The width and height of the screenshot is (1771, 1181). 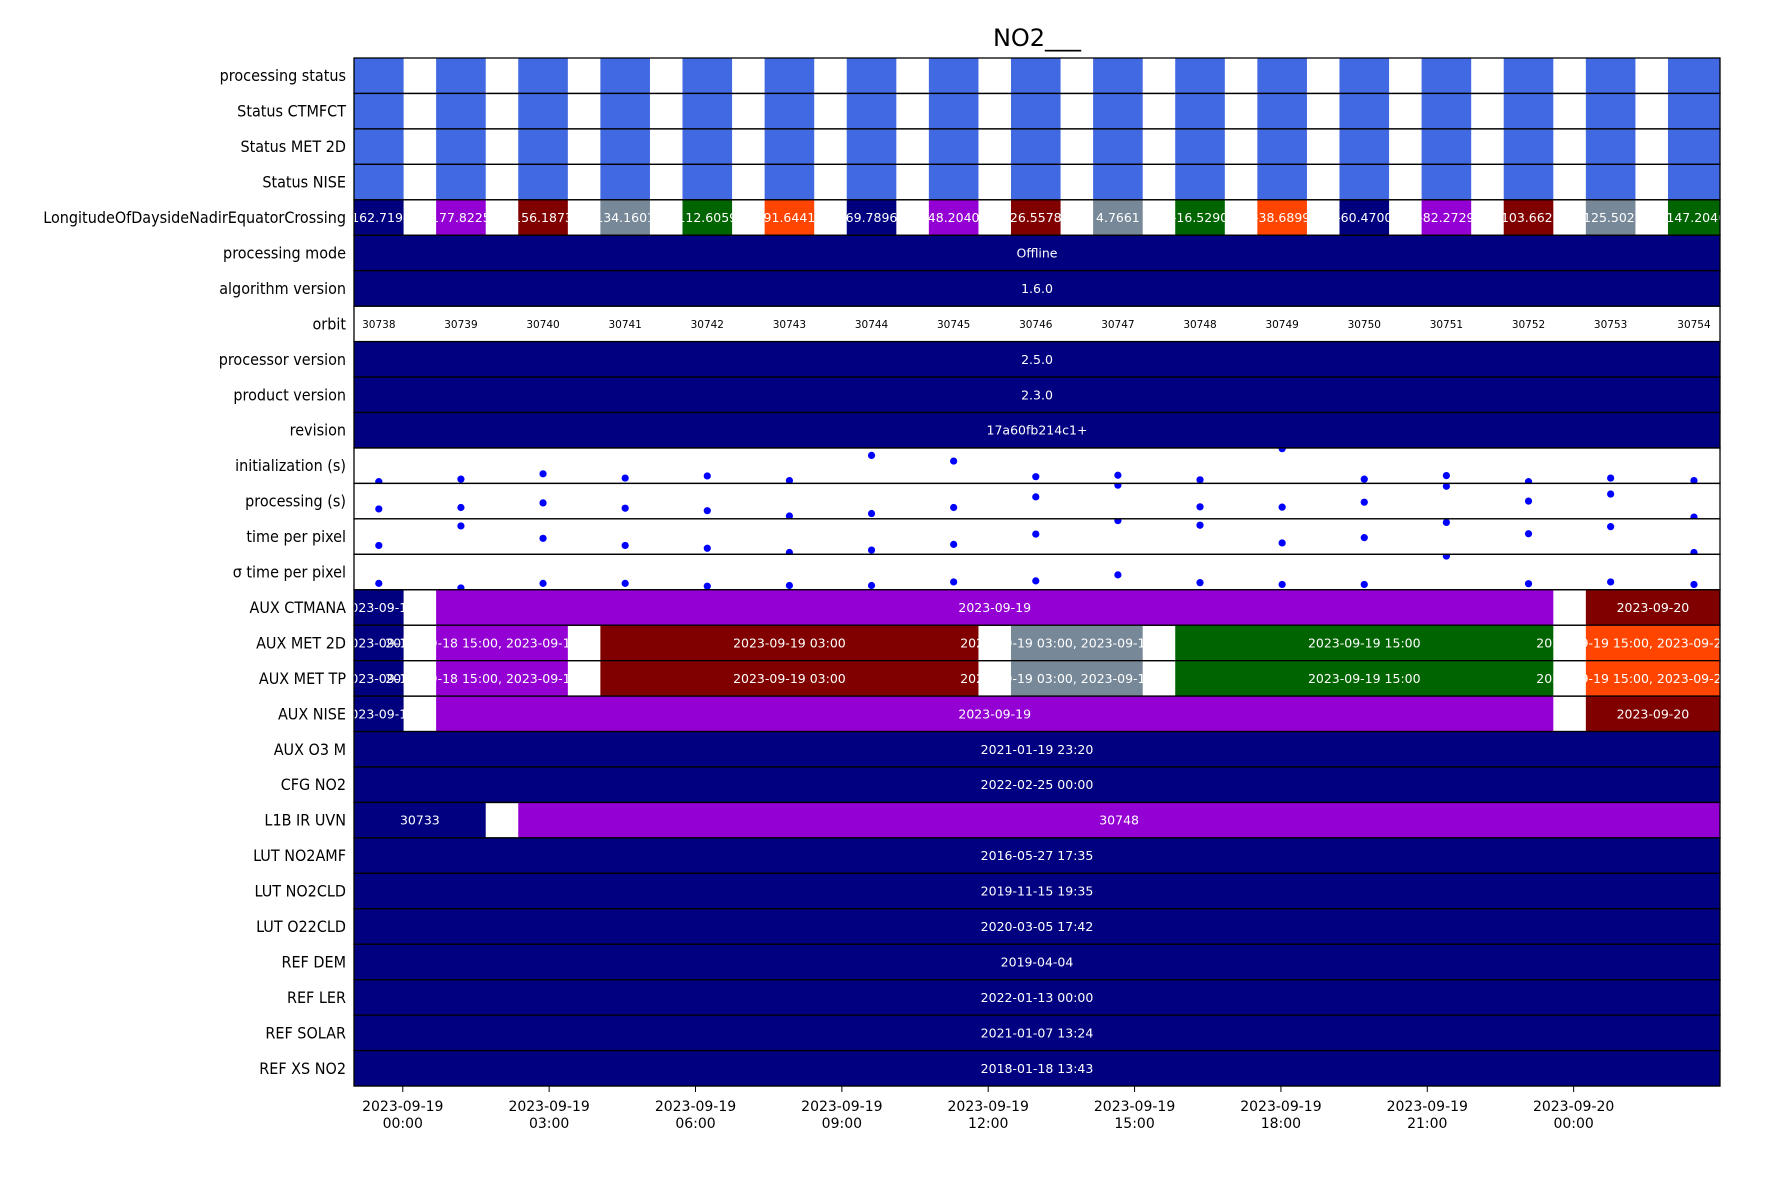 I want to click on row-28: REF XS NO2 2018-01-18 13:43, so click(x=990, y=1068).